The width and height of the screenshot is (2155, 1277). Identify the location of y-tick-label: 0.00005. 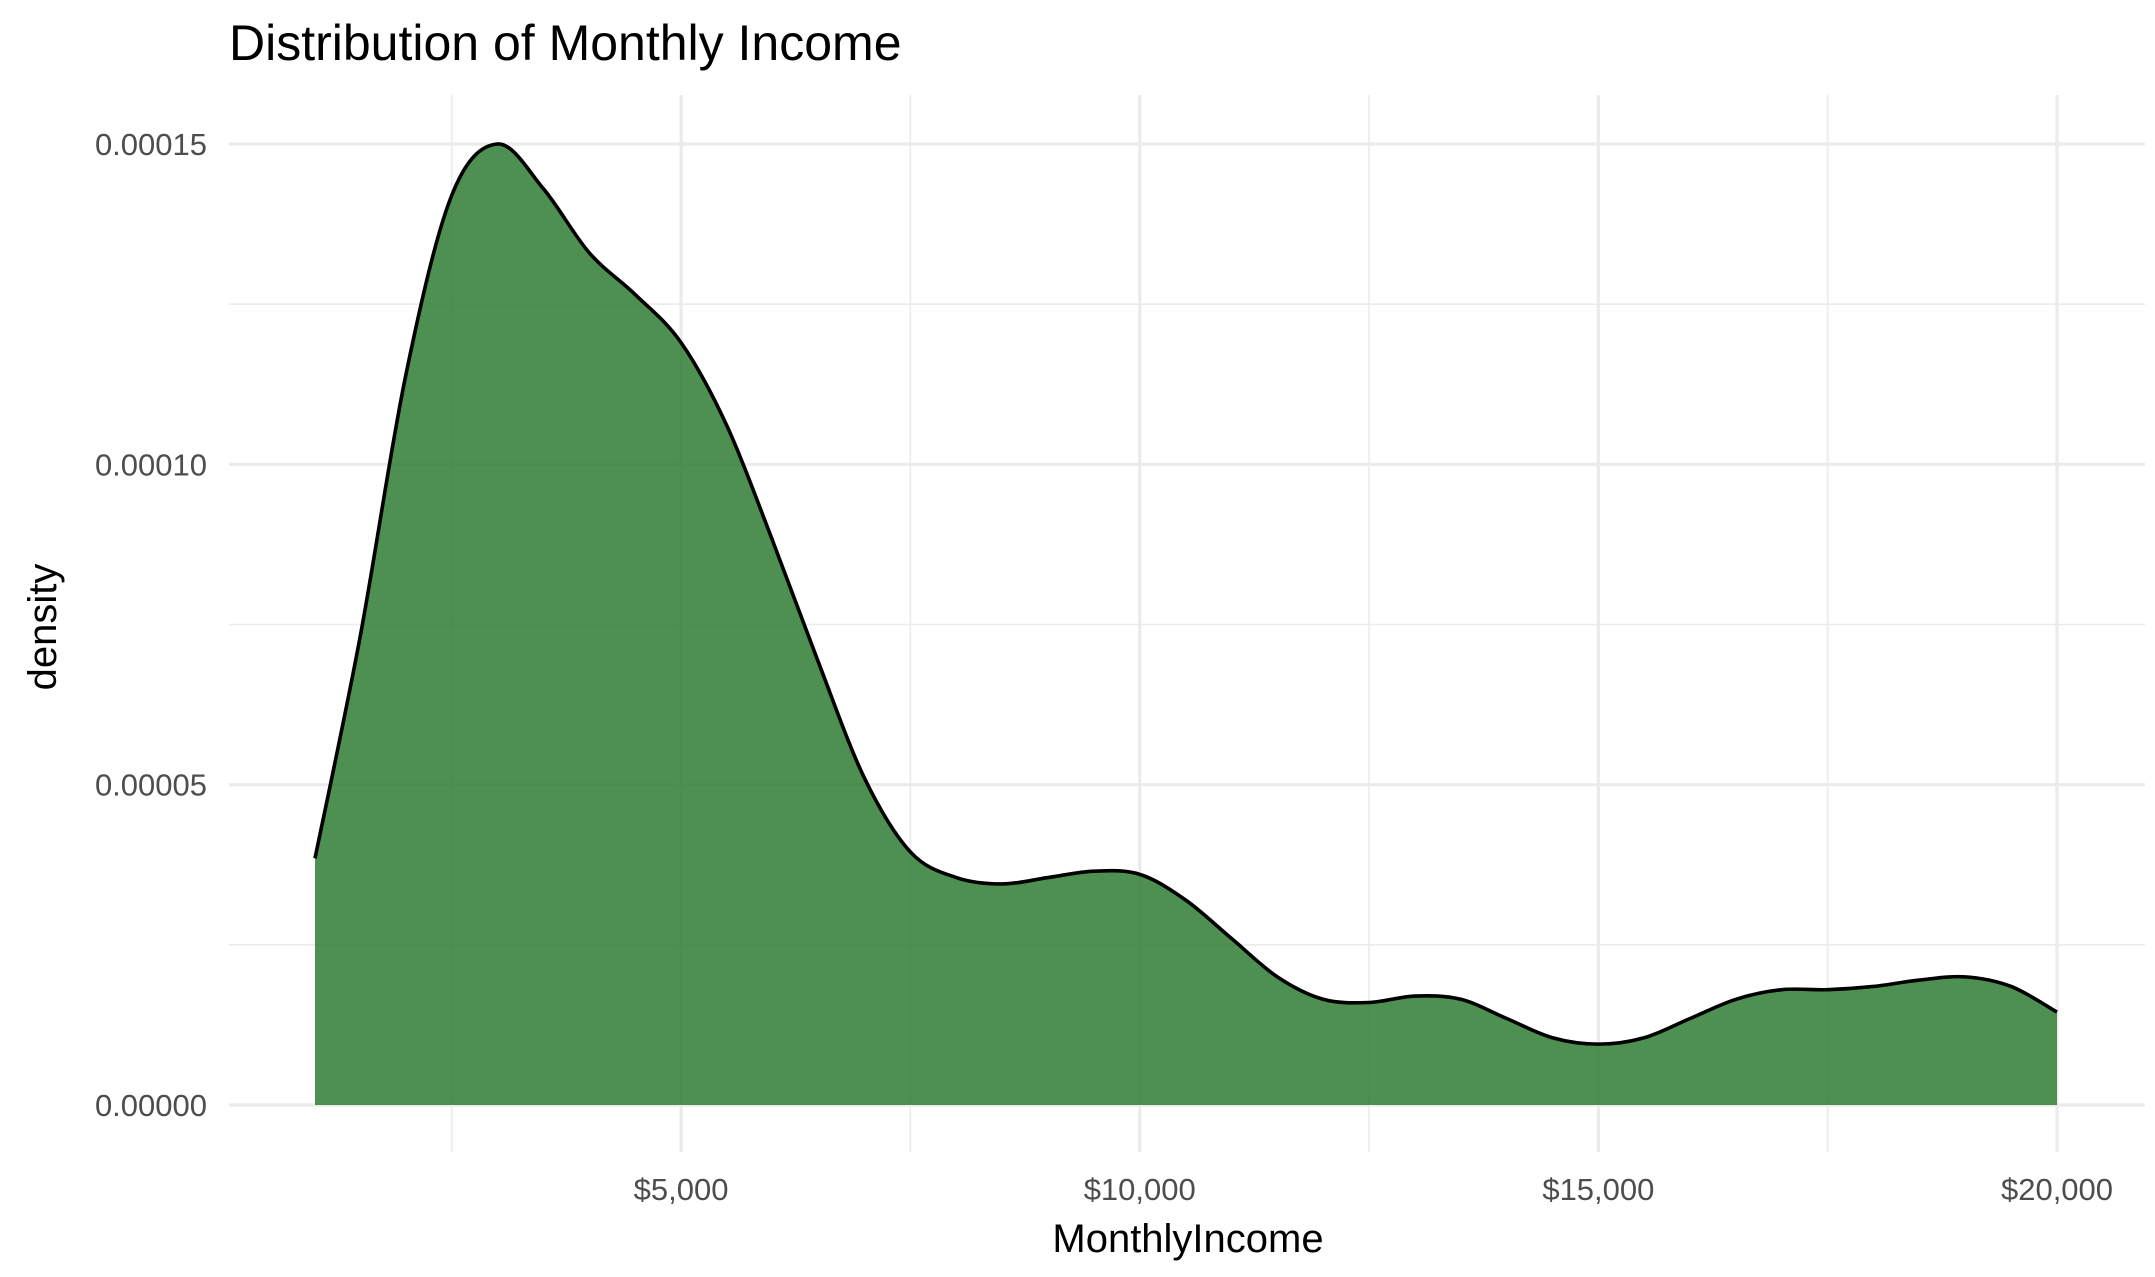
(151, 785).